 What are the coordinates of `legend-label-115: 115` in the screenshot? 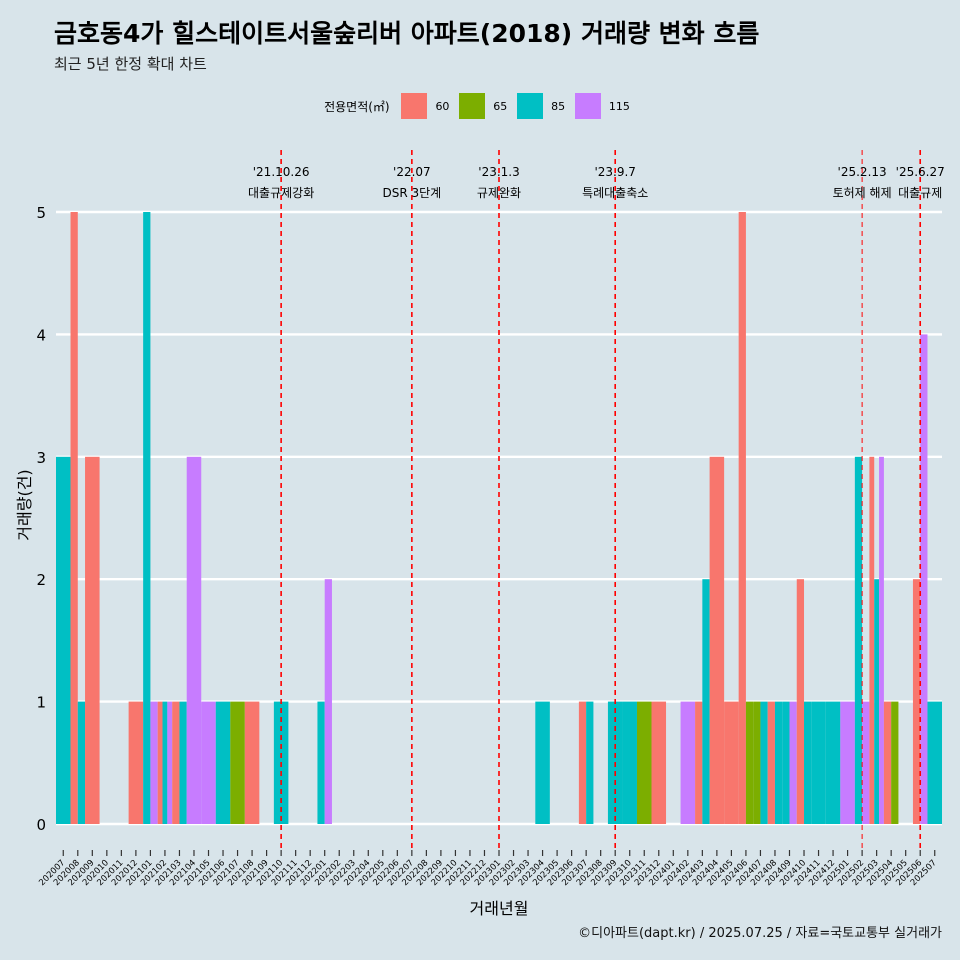 It's located at (619, 106).